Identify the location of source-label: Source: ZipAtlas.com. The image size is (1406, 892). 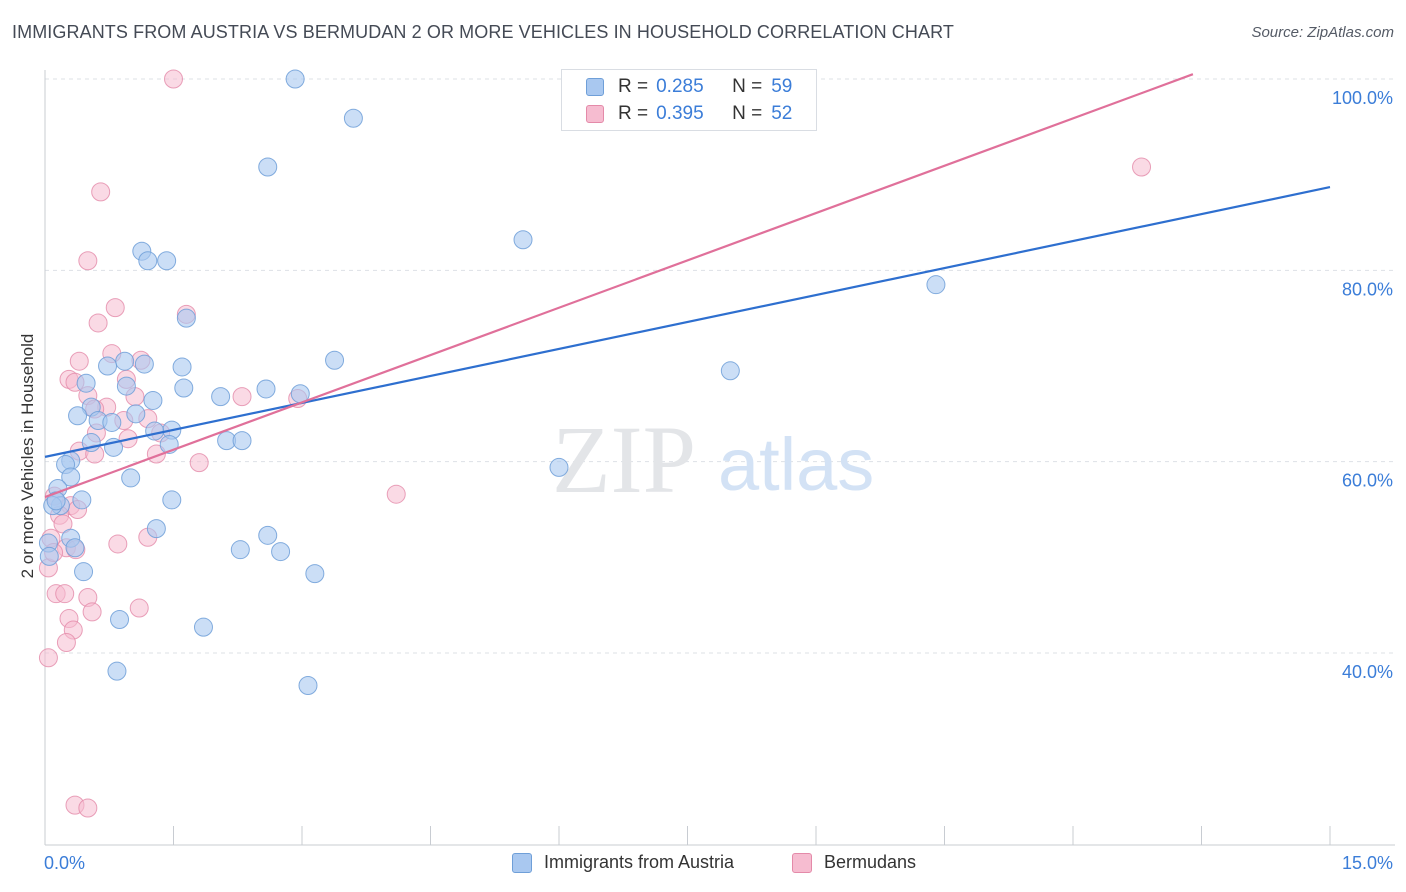
(1322, 32).